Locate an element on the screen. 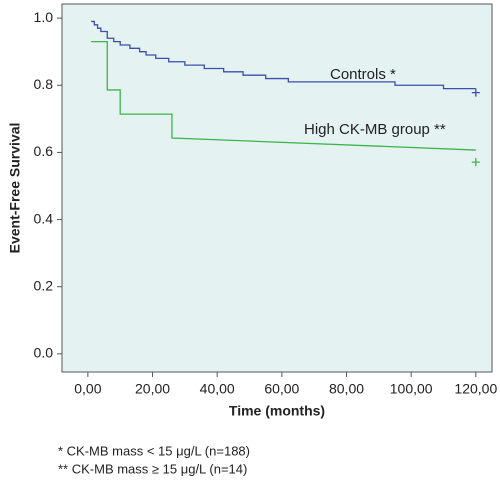 The width and height of the screenshot is (500, 484). x-tick-label: 100,00 is located at coordinates (411, 389).